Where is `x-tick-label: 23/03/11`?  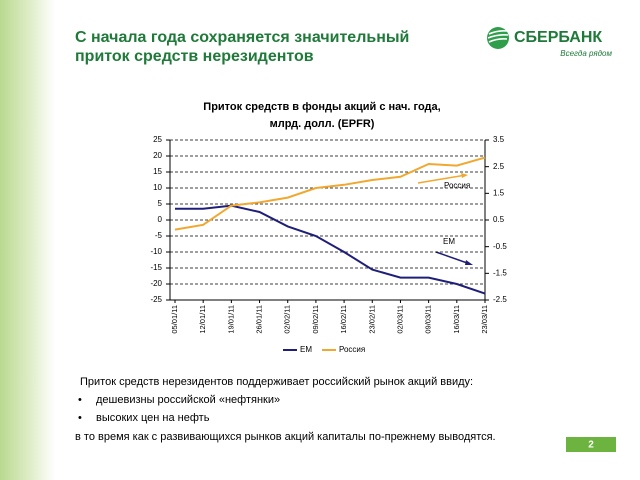 x-tick-label: 23/03/11 is located at coordinates (484, 319).